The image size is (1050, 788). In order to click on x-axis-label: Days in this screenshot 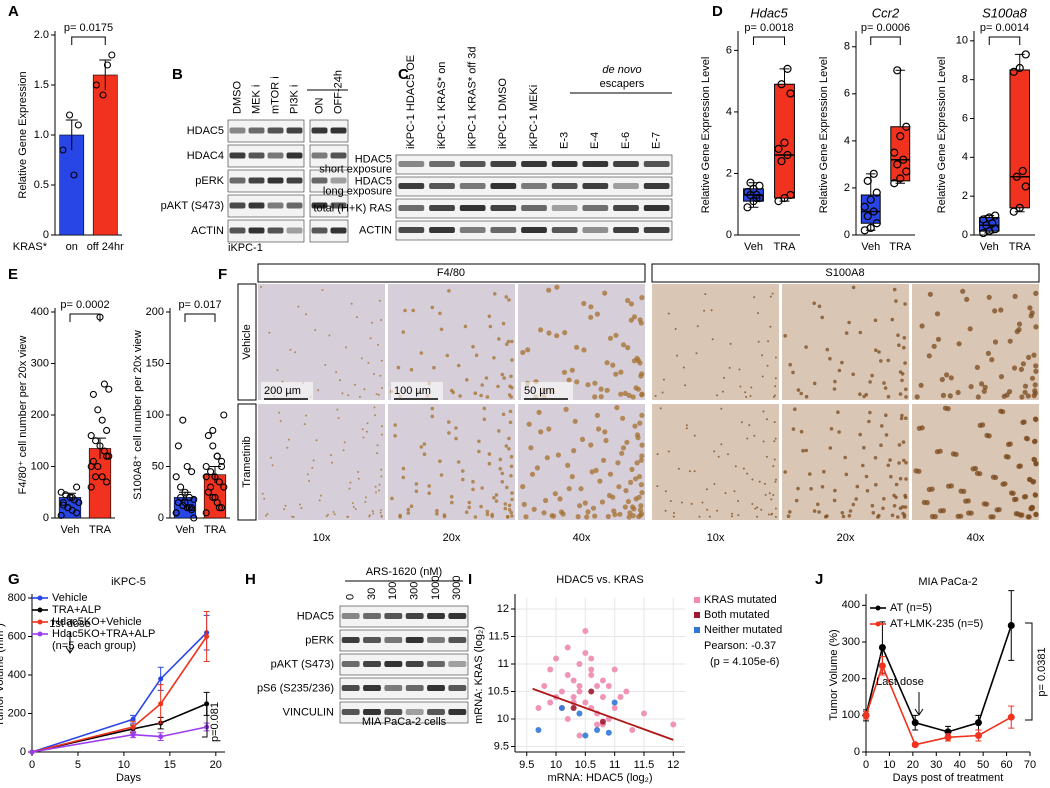, I will do `click(129, 778)`.